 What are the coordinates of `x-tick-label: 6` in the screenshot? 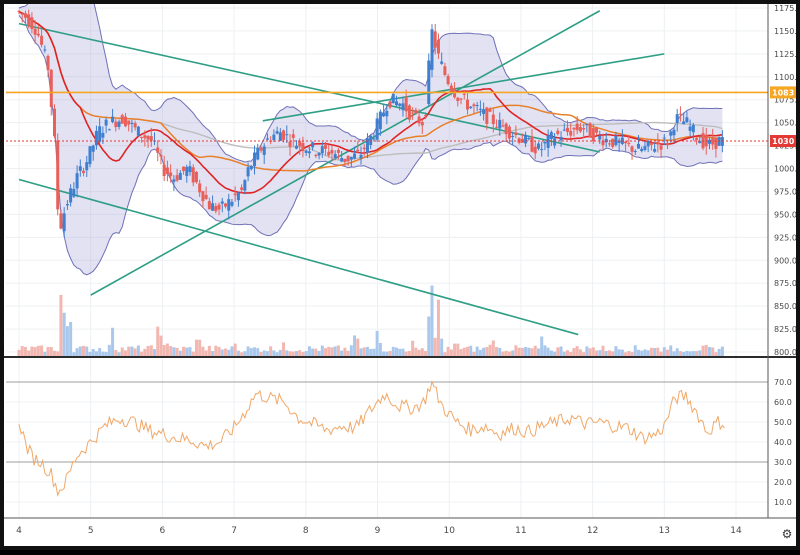 It's located at (163, 531).